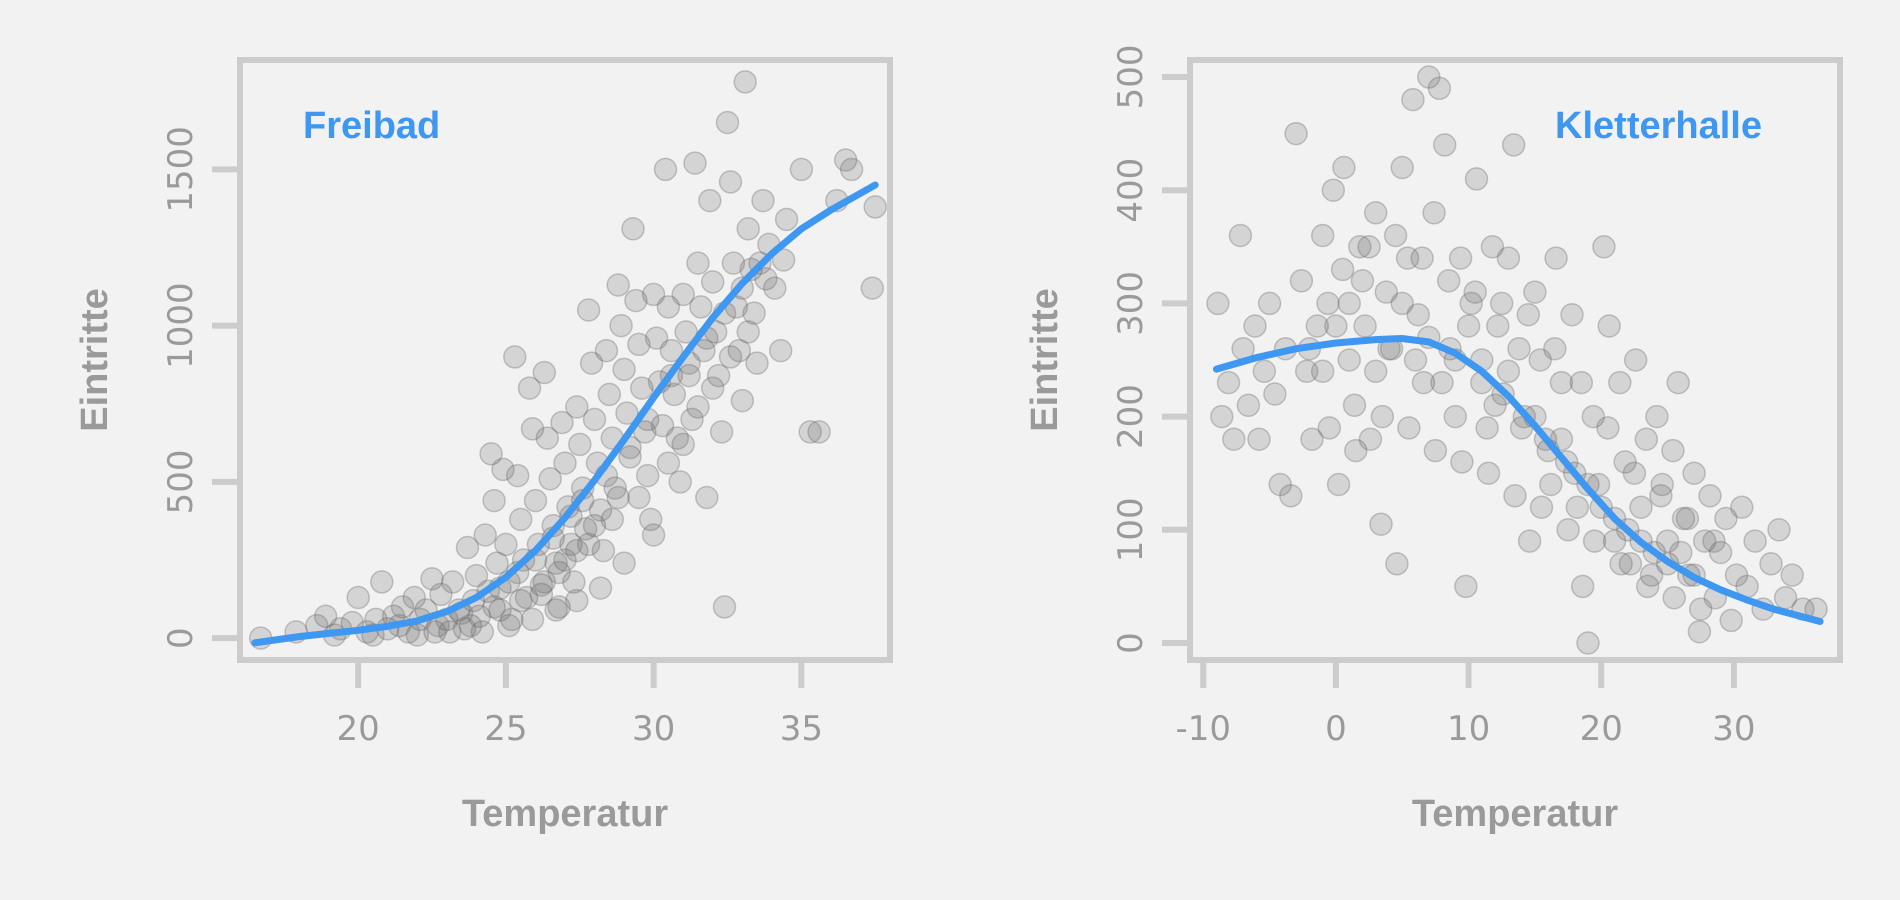 Image resolution: width=1900 pixels, height=900 pixels. I want to click on x-tick-label: 25, so click(505, 729).